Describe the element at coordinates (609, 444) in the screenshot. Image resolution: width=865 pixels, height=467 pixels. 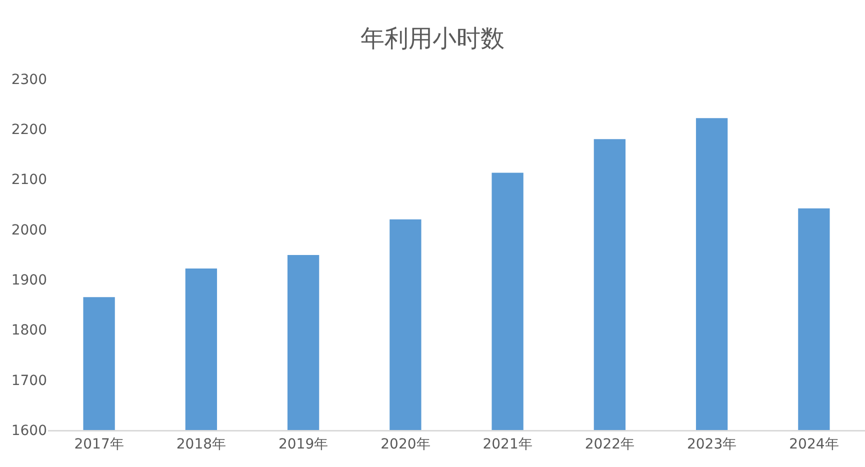
I see `x-tick-label: 2022年` at that location.